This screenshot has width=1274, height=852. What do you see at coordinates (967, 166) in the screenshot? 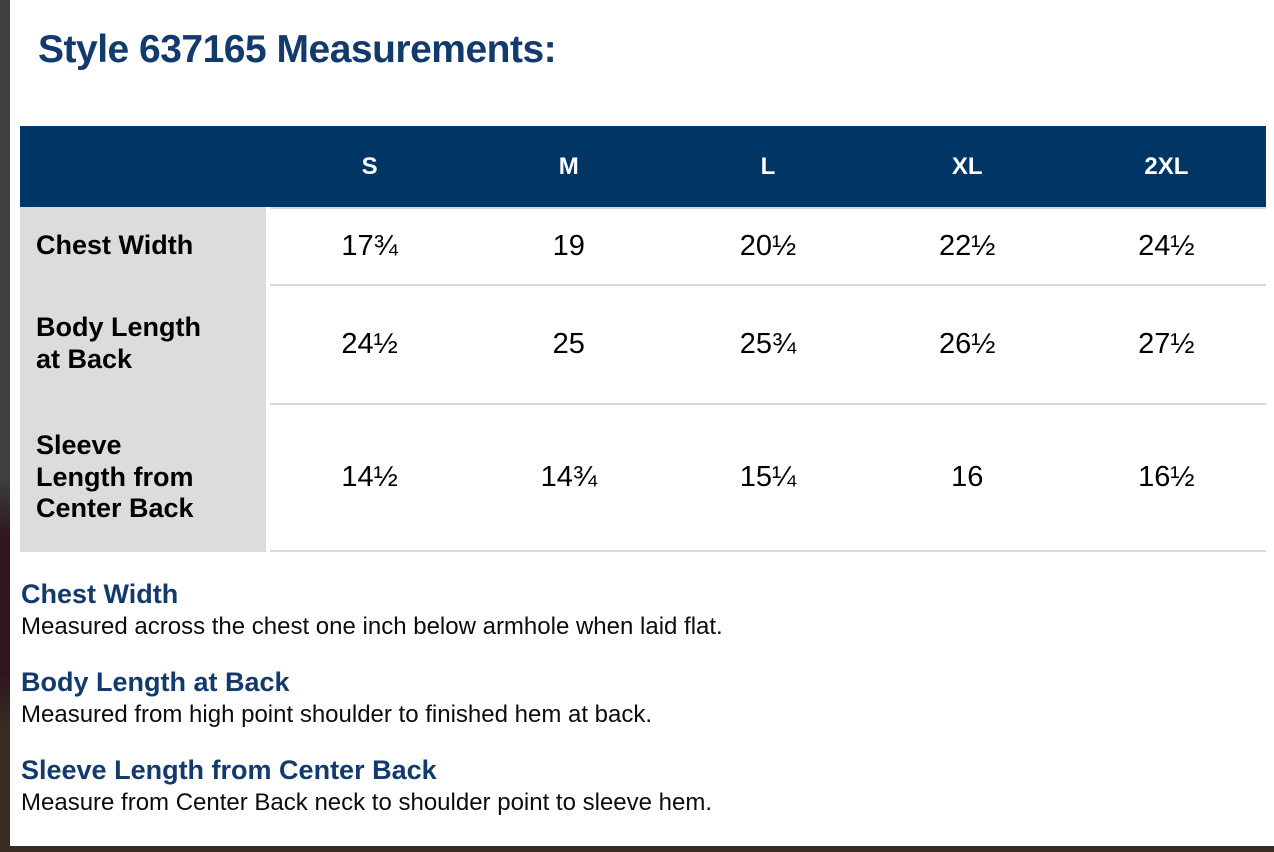
I see `size-header-xl: XL` at bounding box center [967, 166].